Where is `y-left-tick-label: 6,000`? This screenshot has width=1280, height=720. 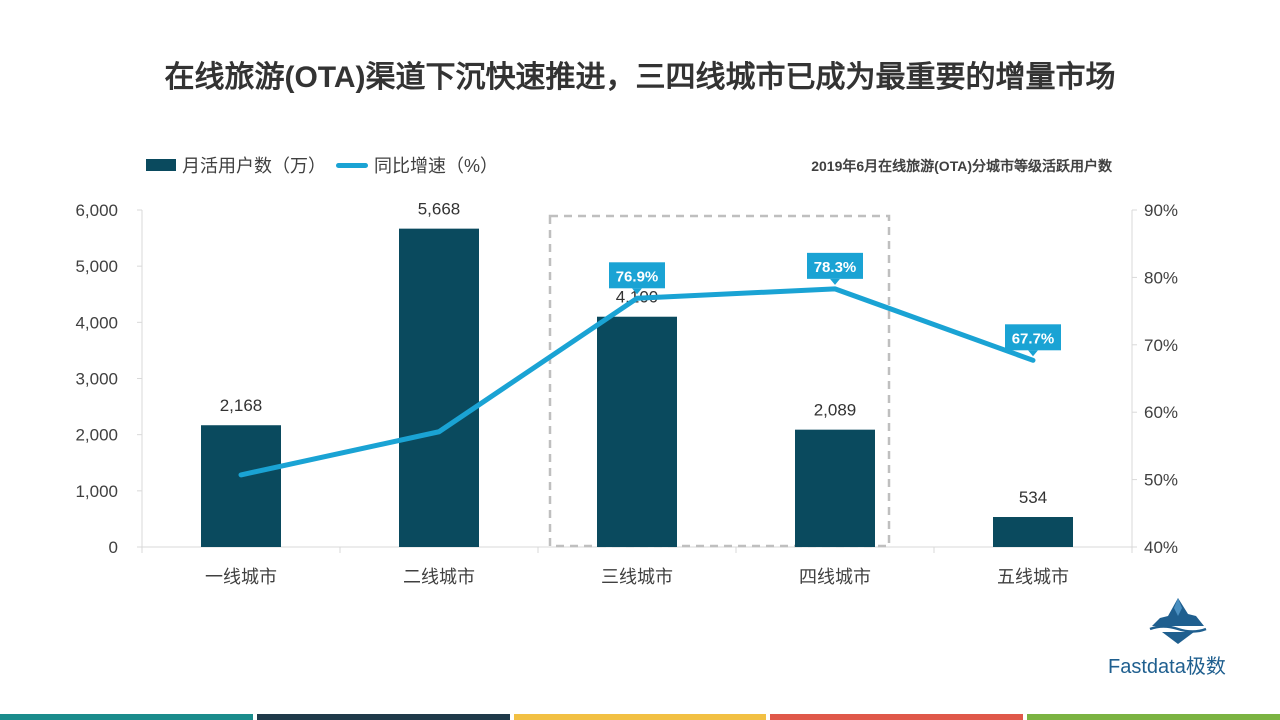 y-left-tick-label: 6,000 is located at coordinates (96, 210).